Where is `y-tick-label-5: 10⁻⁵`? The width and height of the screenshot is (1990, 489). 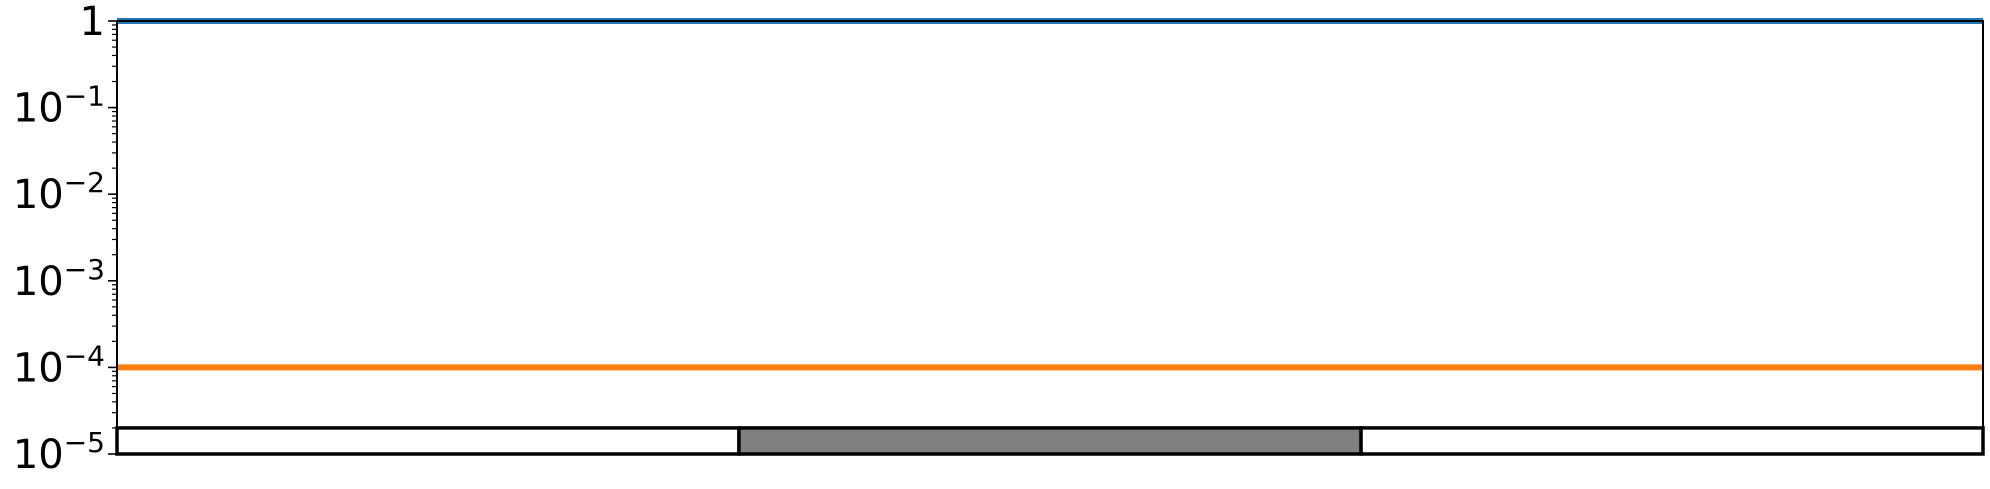 y-tick-label-5: 10⁻⁵ is located at coordinates (59, 452).